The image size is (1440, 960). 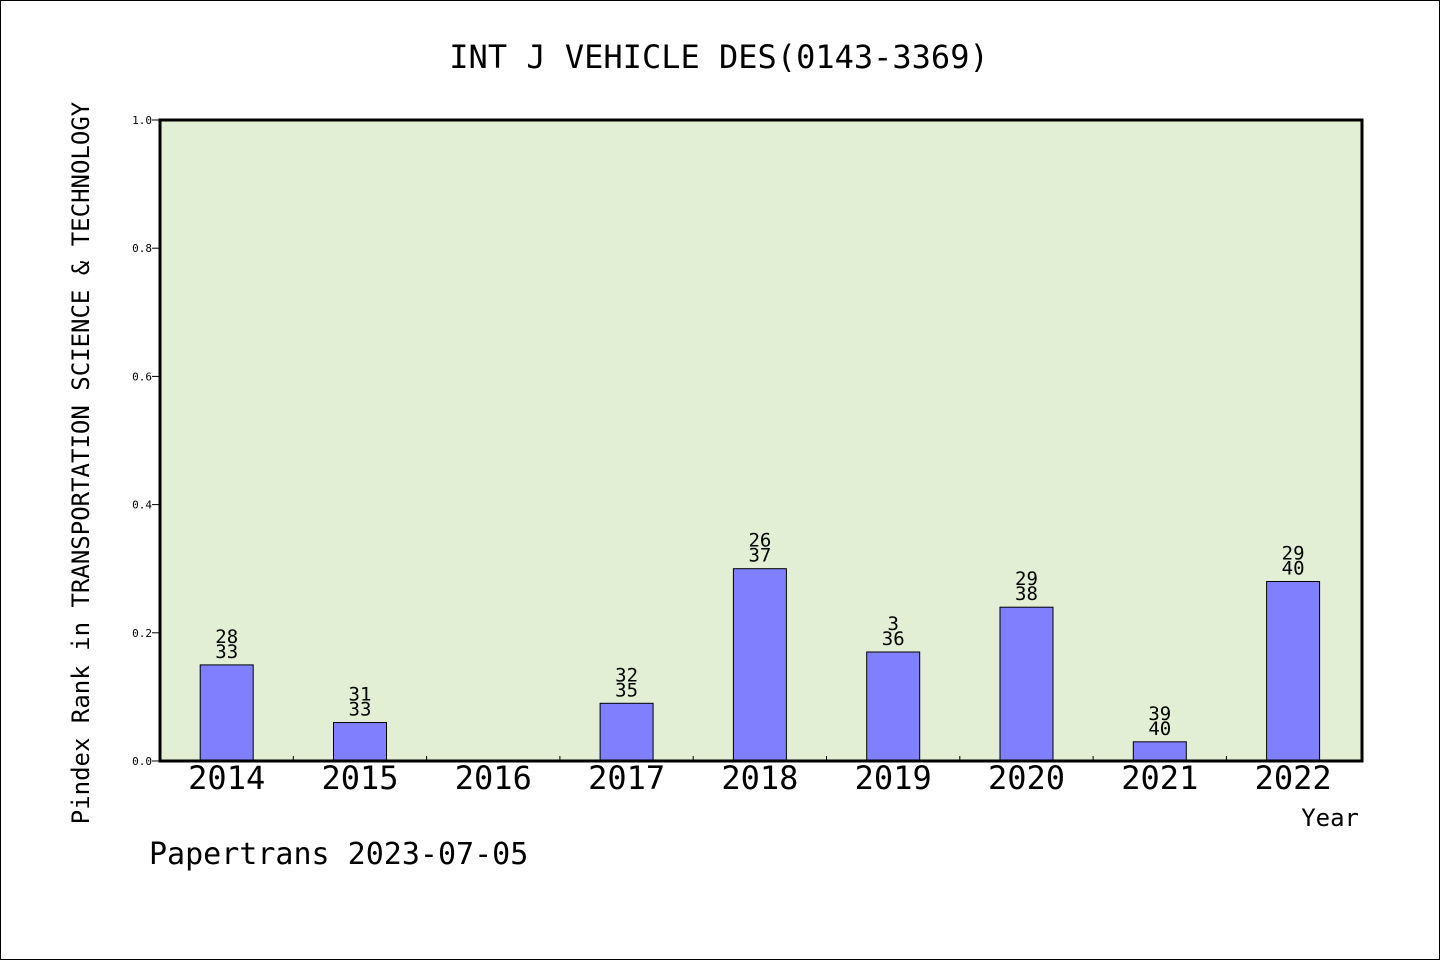 I want to click on bar-rank-label-bottom-2015: 33, so click(x=360, y=710).